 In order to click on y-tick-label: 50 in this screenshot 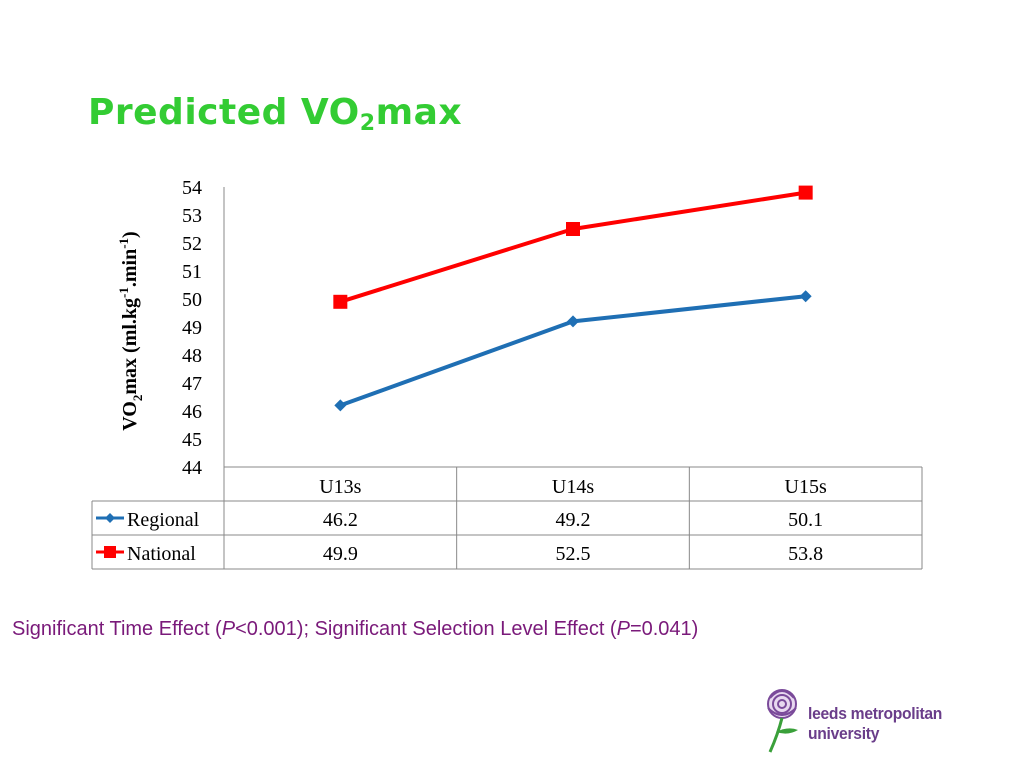, I will do `click(192, 300)`.